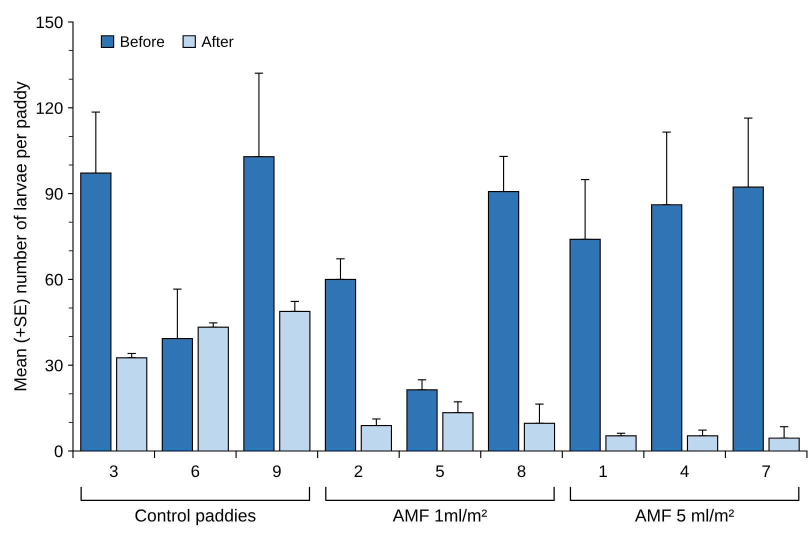 This screenshot has width=811, height=550. I want to click on y-tick-label: 90, so click(54, 194).